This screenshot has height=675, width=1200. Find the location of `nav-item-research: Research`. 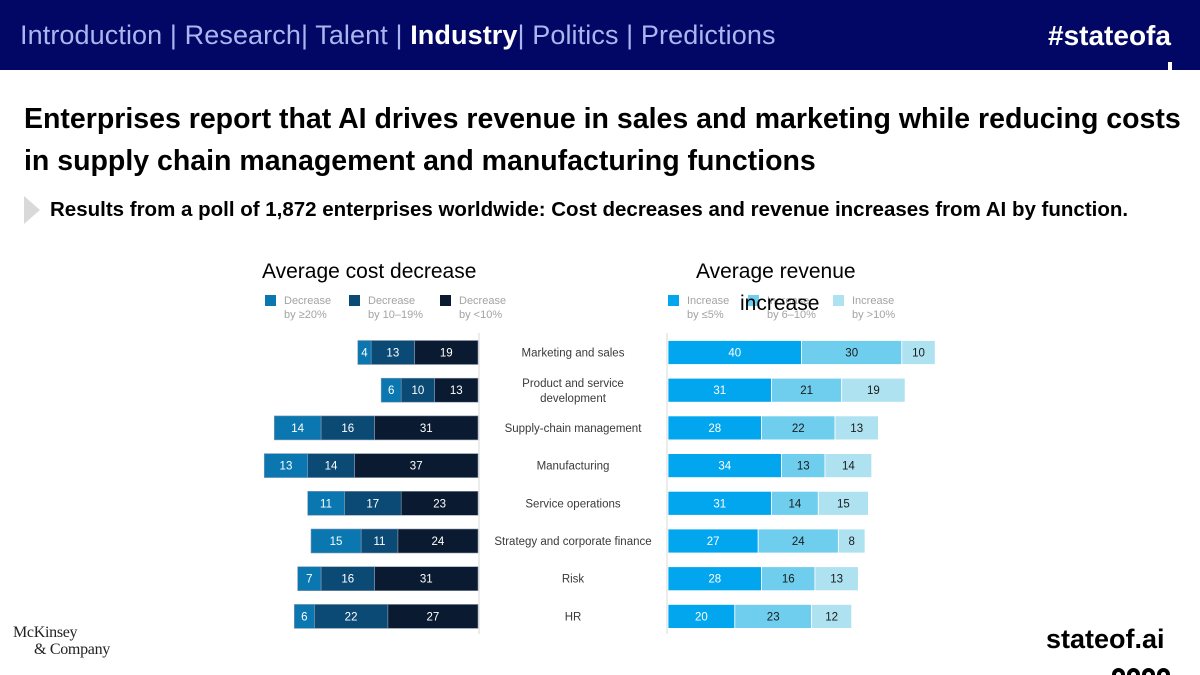

nav-item-research: Research is located at coordinates (242, 35).